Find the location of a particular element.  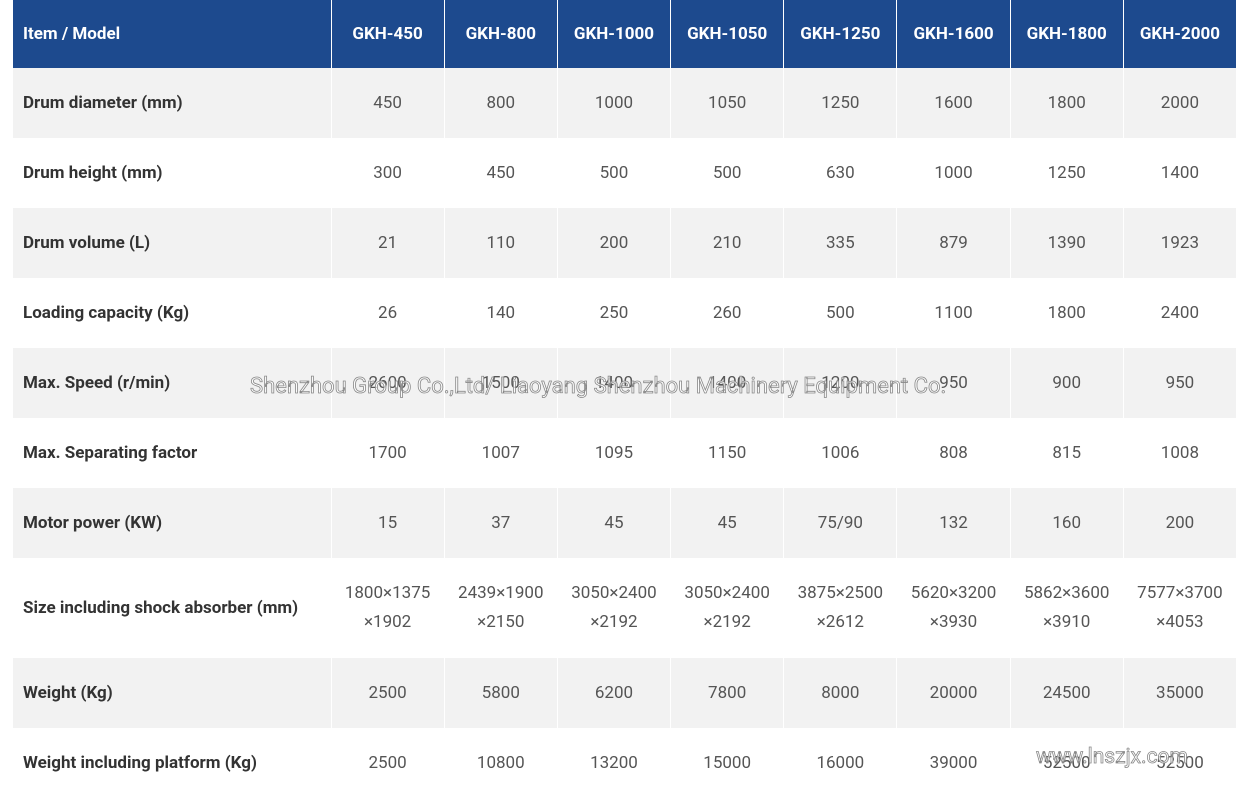

row-label: Weight including platform (Kg) is located at coordinates (172, 763).